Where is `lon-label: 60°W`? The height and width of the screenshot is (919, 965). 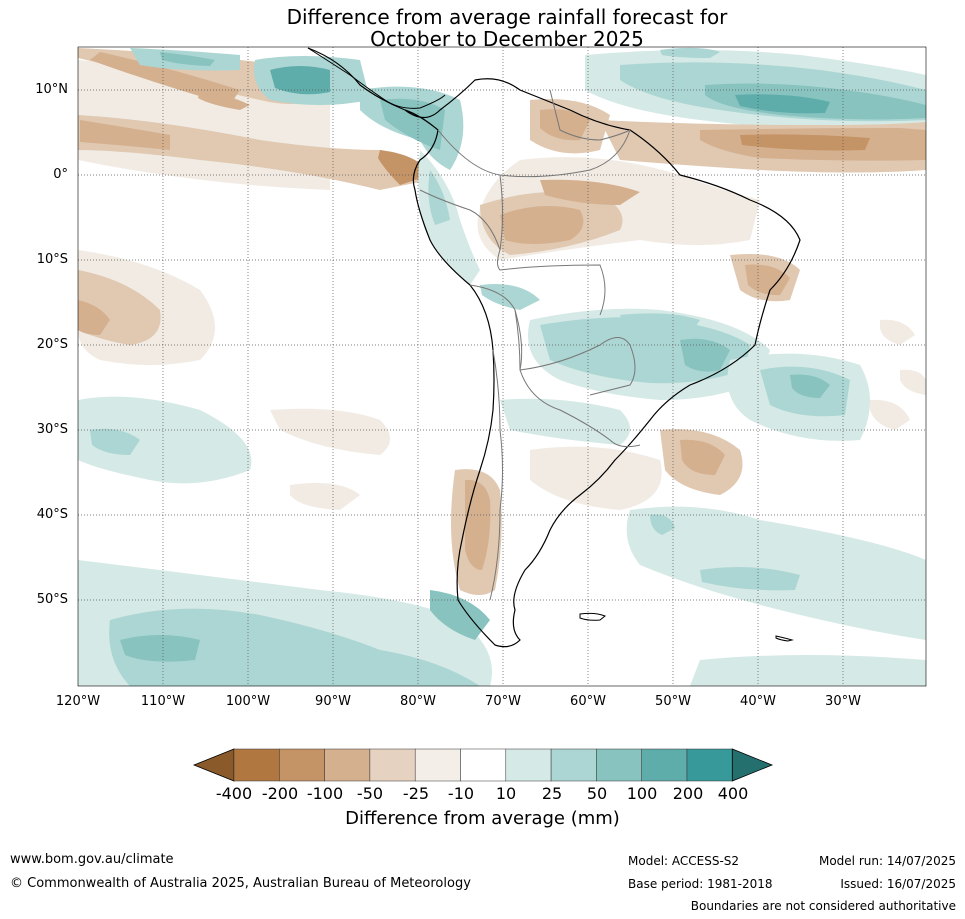
lon-label: 60°W is located at coordinates (588, 701).